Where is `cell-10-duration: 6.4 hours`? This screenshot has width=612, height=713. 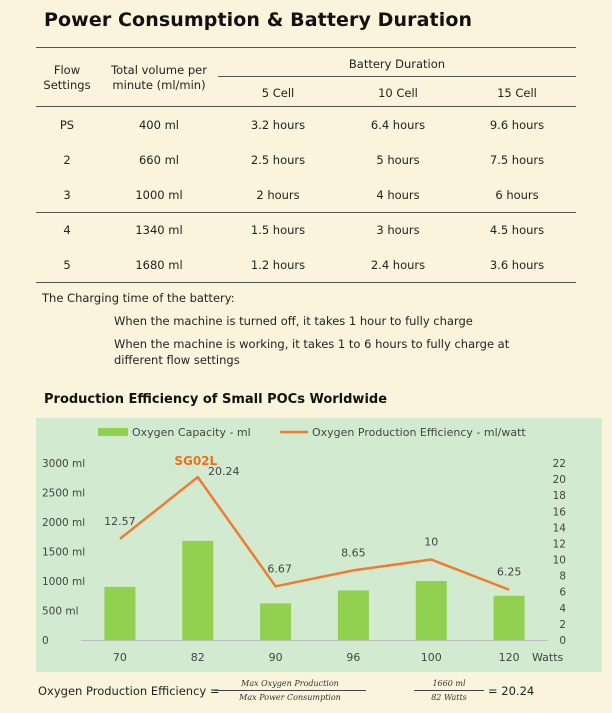
cell-10-duration: 6.4 hours is located at coordinates (398, 125).